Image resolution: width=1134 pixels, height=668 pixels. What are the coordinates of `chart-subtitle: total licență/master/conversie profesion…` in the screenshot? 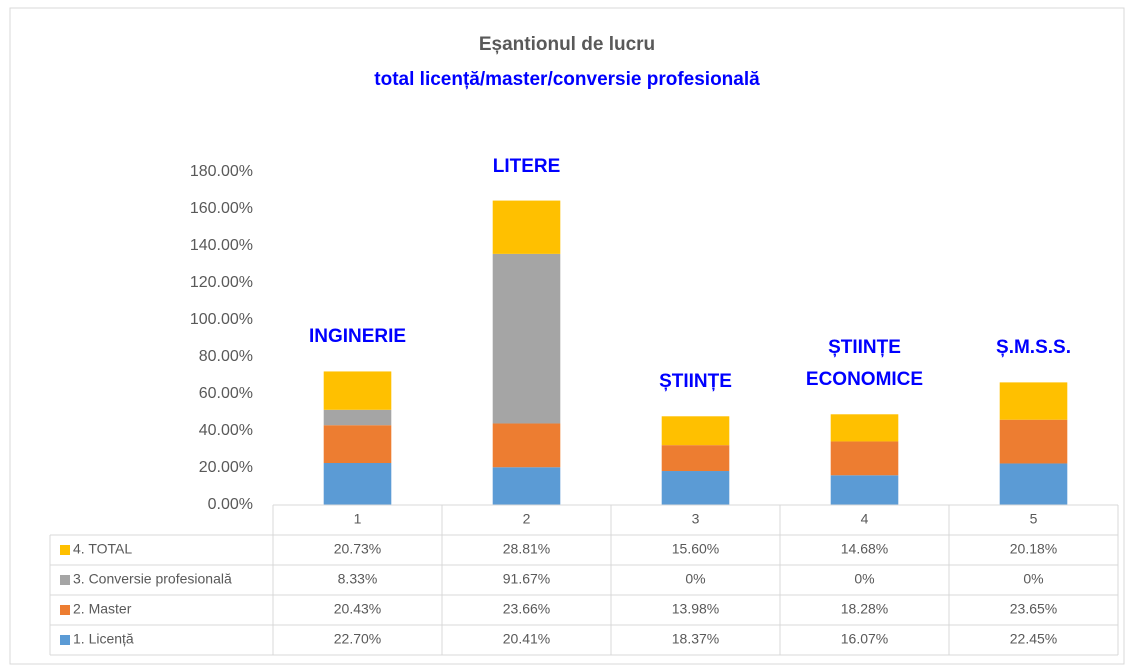 It's located at (567, 79).